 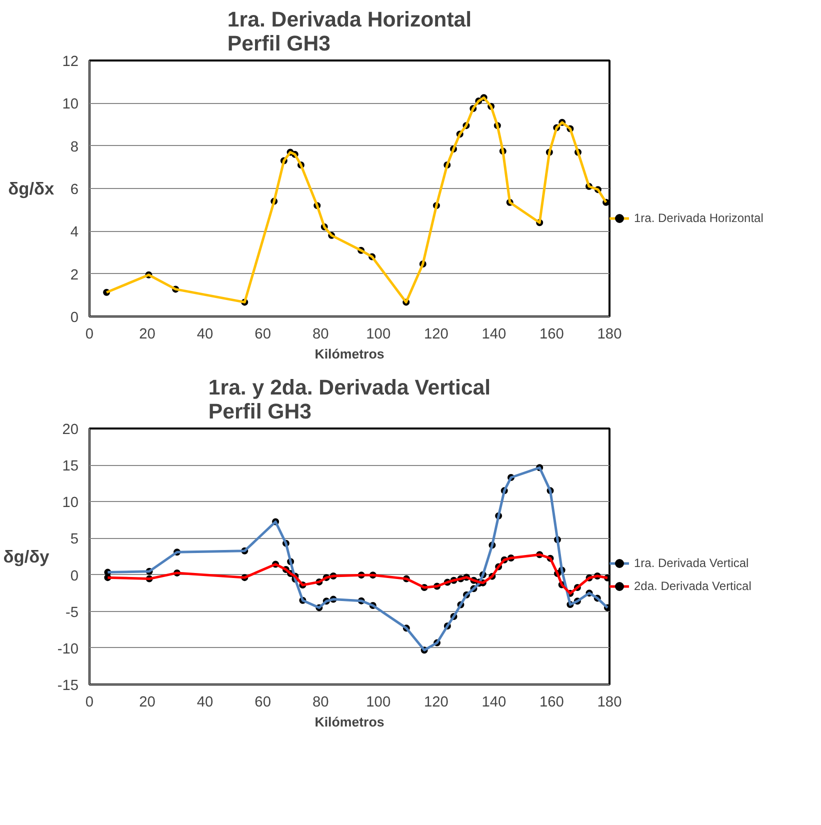 What do you see at coordinates (349, 32) in the screenshot?
I see `chart-title: 1ra. Derivada Horizontal Perfil GH3` at bounding box center [349, 32].